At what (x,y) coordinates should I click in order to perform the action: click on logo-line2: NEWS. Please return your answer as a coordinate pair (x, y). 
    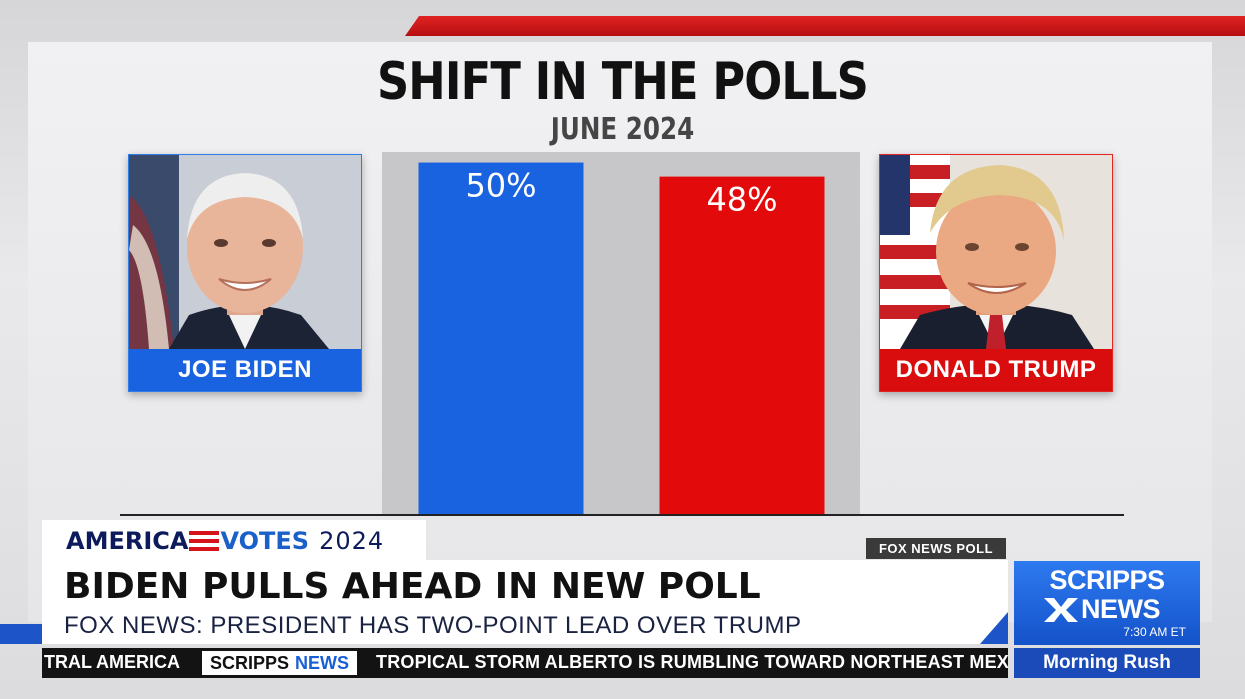
    Looking at the image, I should click on (1121, 609).